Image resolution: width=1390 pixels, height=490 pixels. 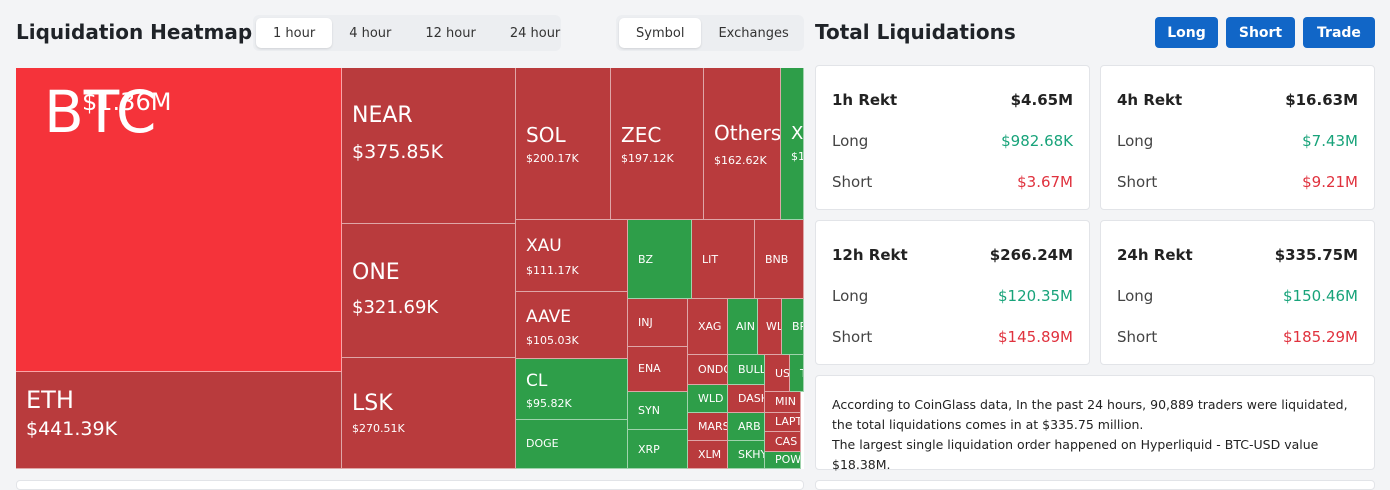 What do you see at coordinates (745, 326) in the screenshot?
I see `cell-symbol: AIN` at bounding box center [745, 326].